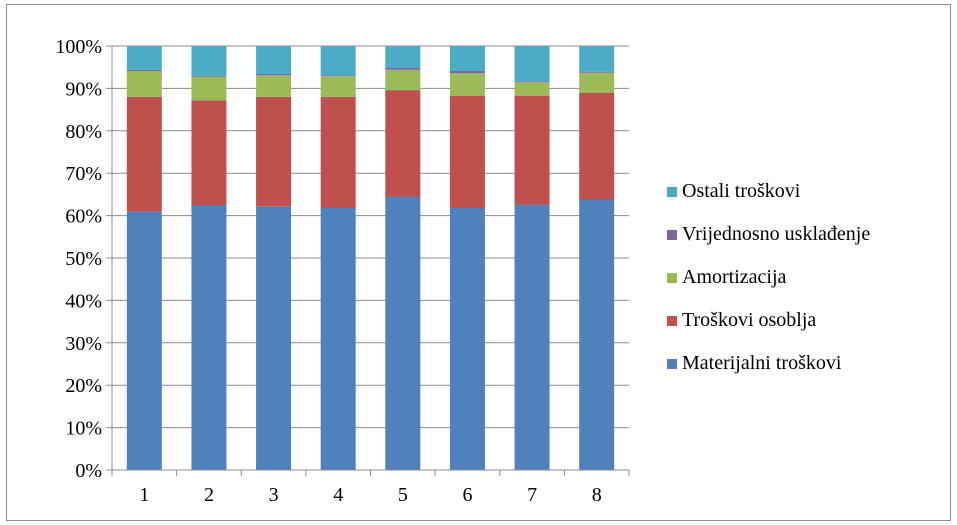 This screenshot has height=525, width=957. Describe the element at coordinates (83, 132) in the screenshot. I see `y-tick-label: 80%` at that location.